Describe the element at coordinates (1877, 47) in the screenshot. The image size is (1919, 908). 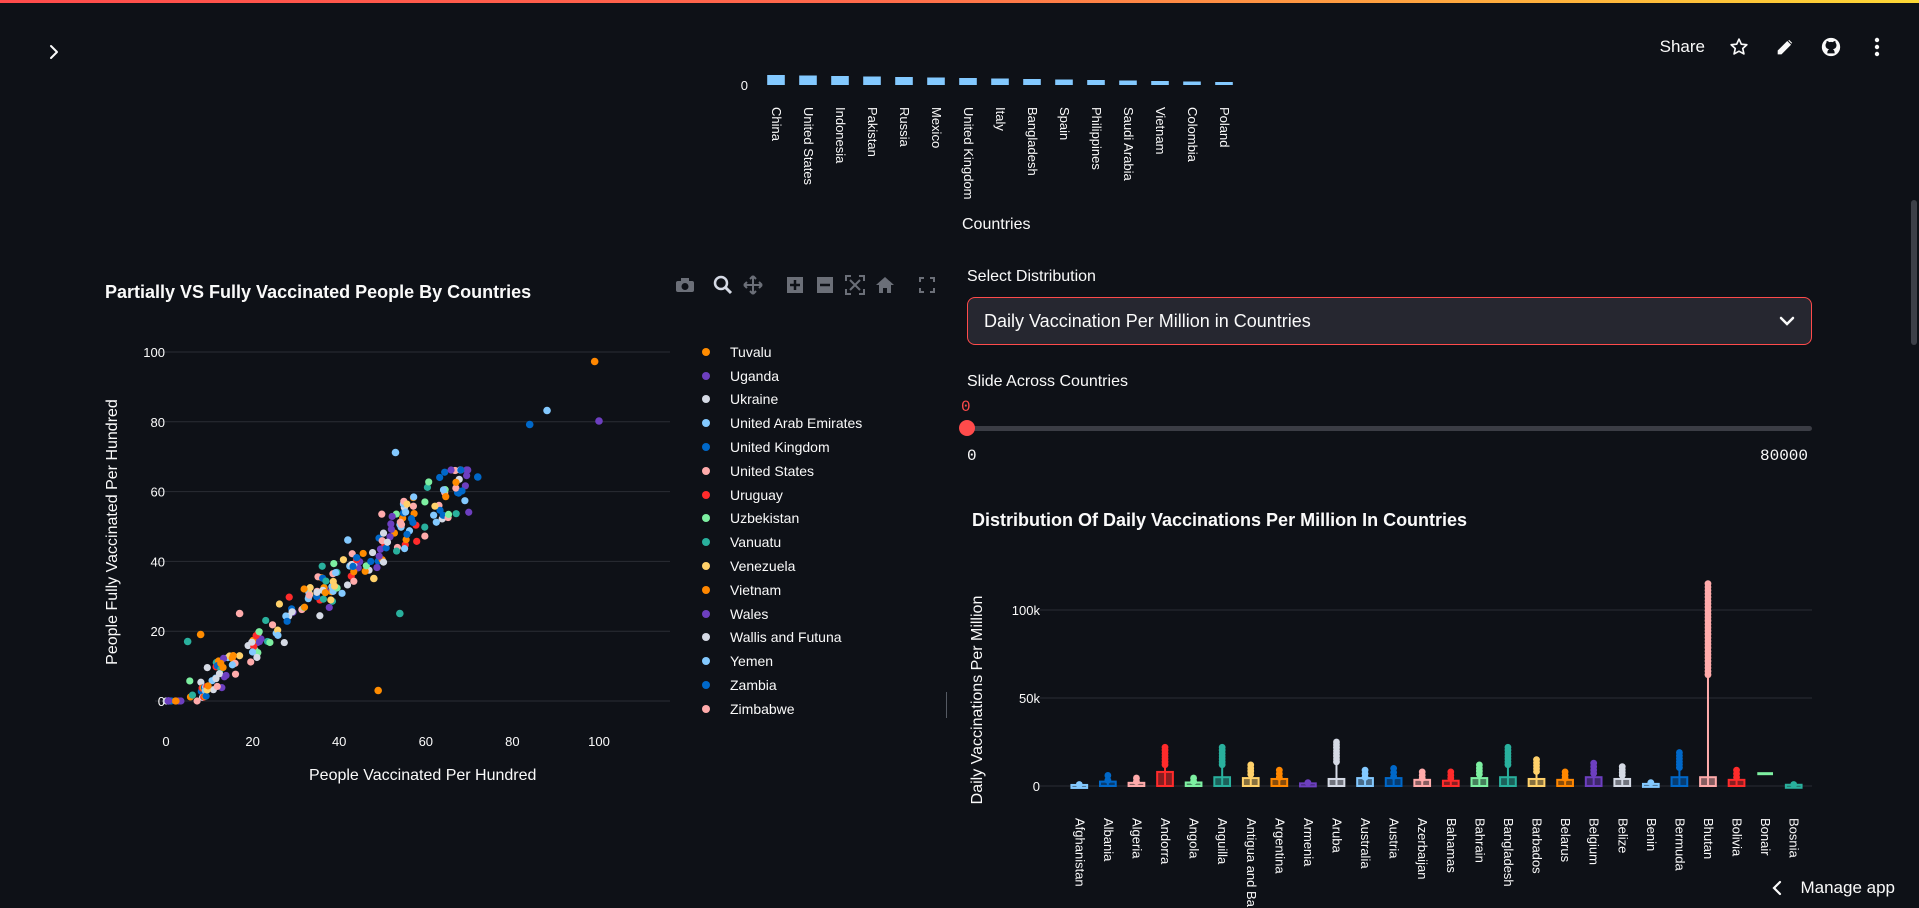
I see `more-vertical-icon` at that location.